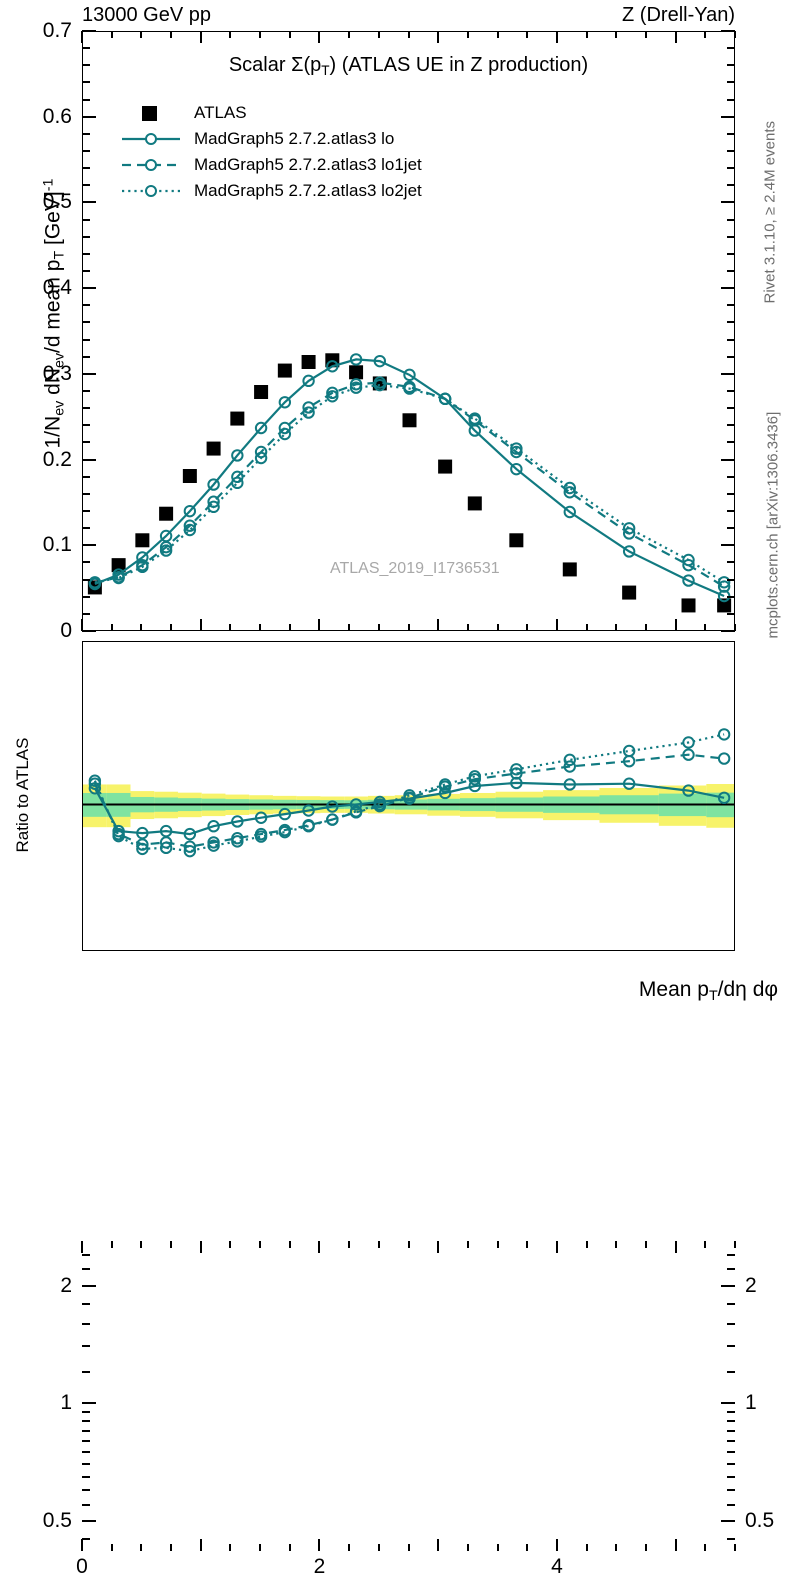  What do you see at coordinates (271, 139) in the screenshot?
I see `legend-item: MadGraph5 2.7.2.atlas3 lo` at bounding box center [271, 139].